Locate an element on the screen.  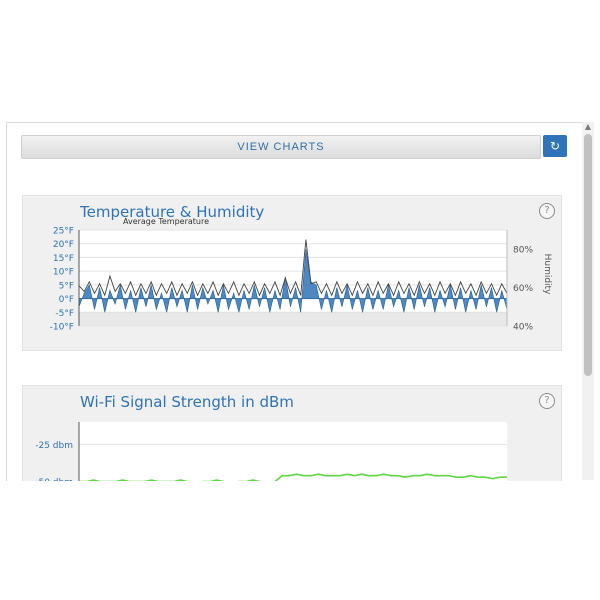
y2-axis-ticks: 80% 60% 40% is located at coordinates (523, 289).